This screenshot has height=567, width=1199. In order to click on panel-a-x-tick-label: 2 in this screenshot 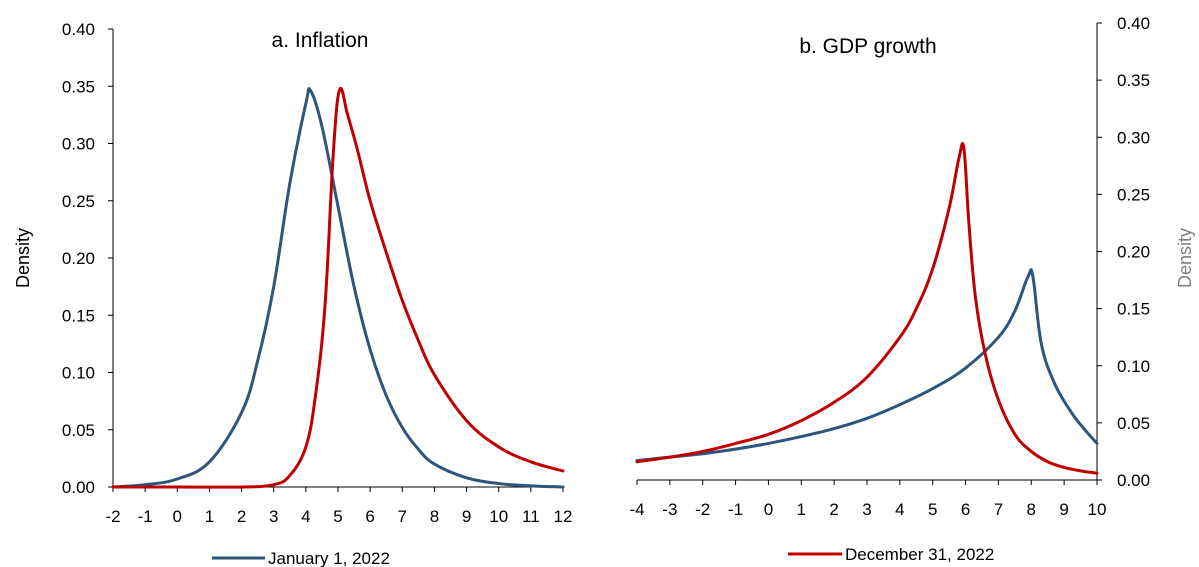, I will do `click(241, 516)`.